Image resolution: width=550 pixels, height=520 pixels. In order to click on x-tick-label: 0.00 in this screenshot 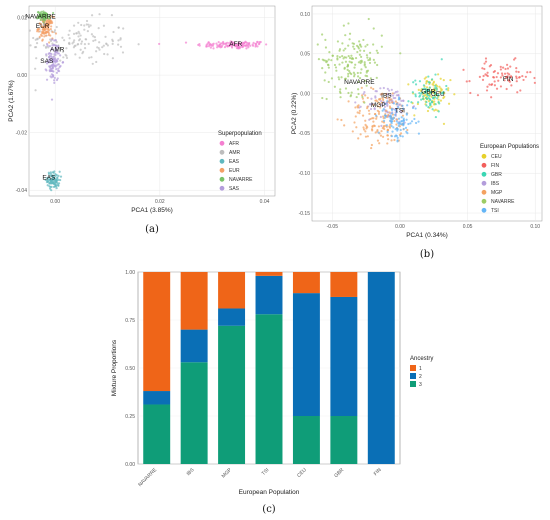, I will do `click(55, 202)`.